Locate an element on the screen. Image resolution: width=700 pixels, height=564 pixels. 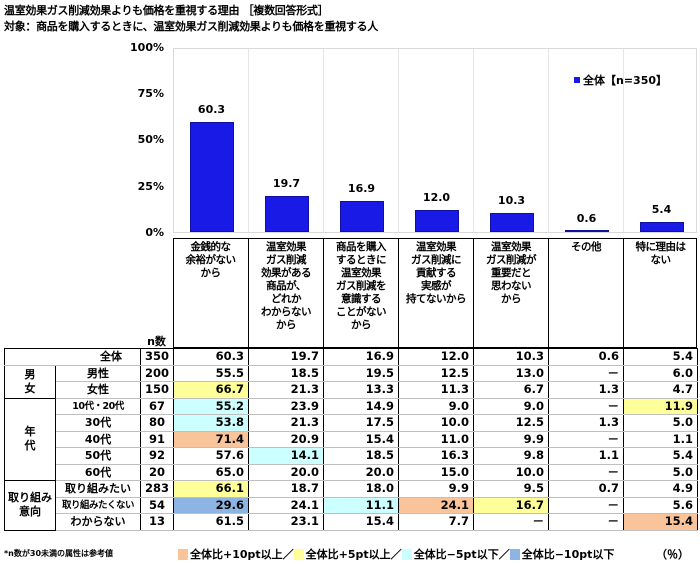
legend: 全体【n=350】 is located at coordinates (620, 80).